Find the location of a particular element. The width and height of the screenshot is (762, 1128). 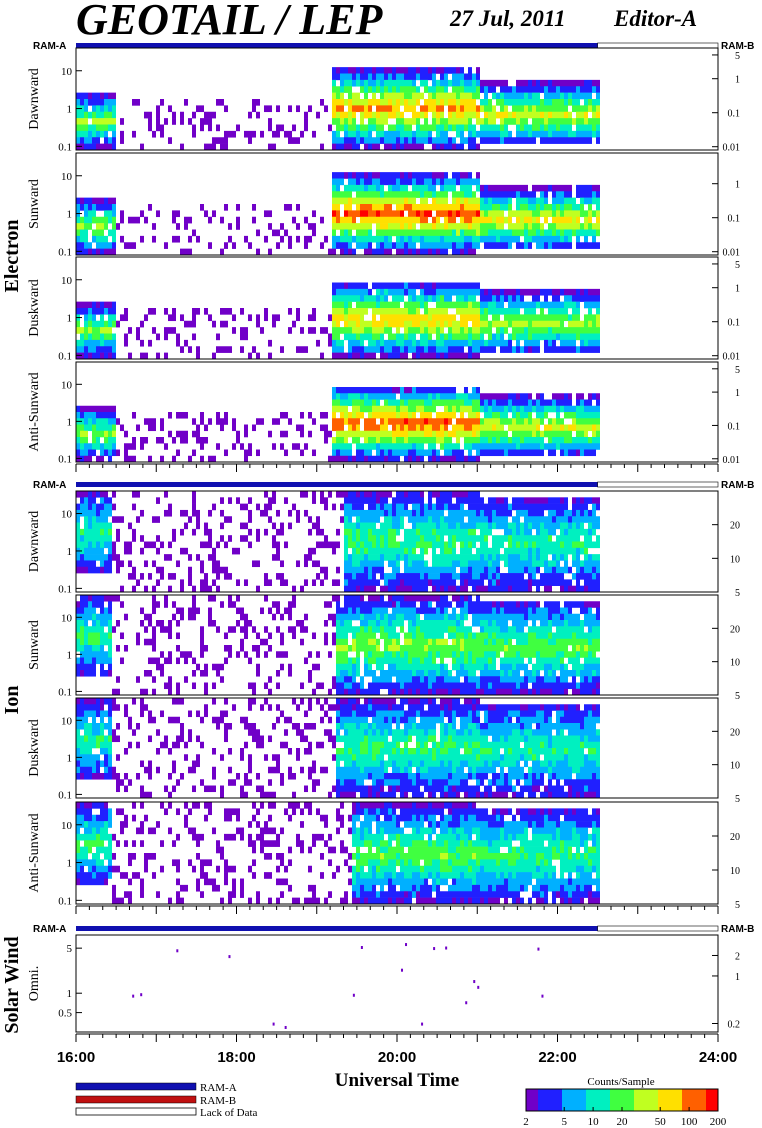

right-tick-label: 1 is located at coordinates (737, 185).